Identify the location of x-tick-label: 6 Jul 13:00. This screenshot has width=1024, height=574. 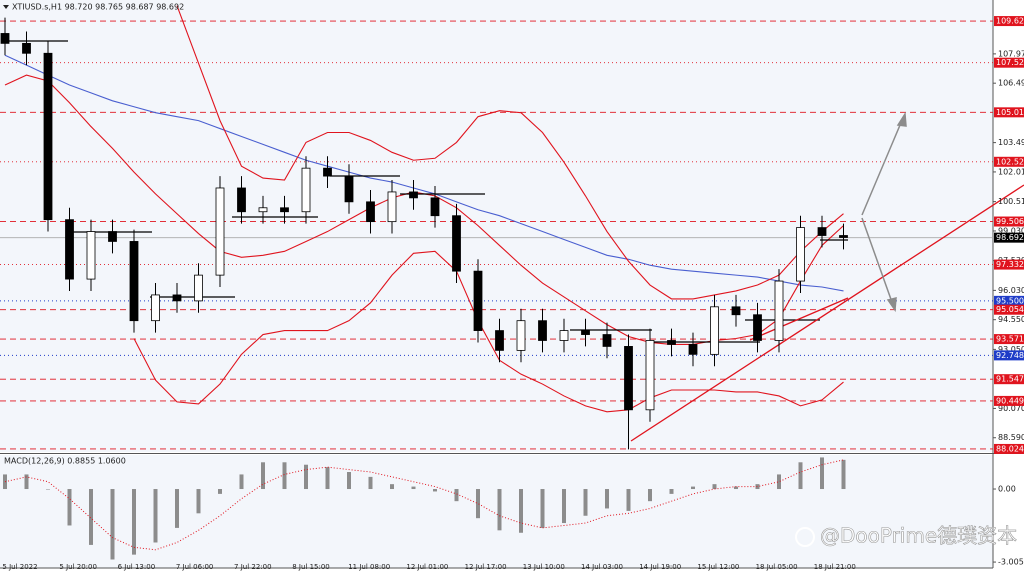
(137, 567).